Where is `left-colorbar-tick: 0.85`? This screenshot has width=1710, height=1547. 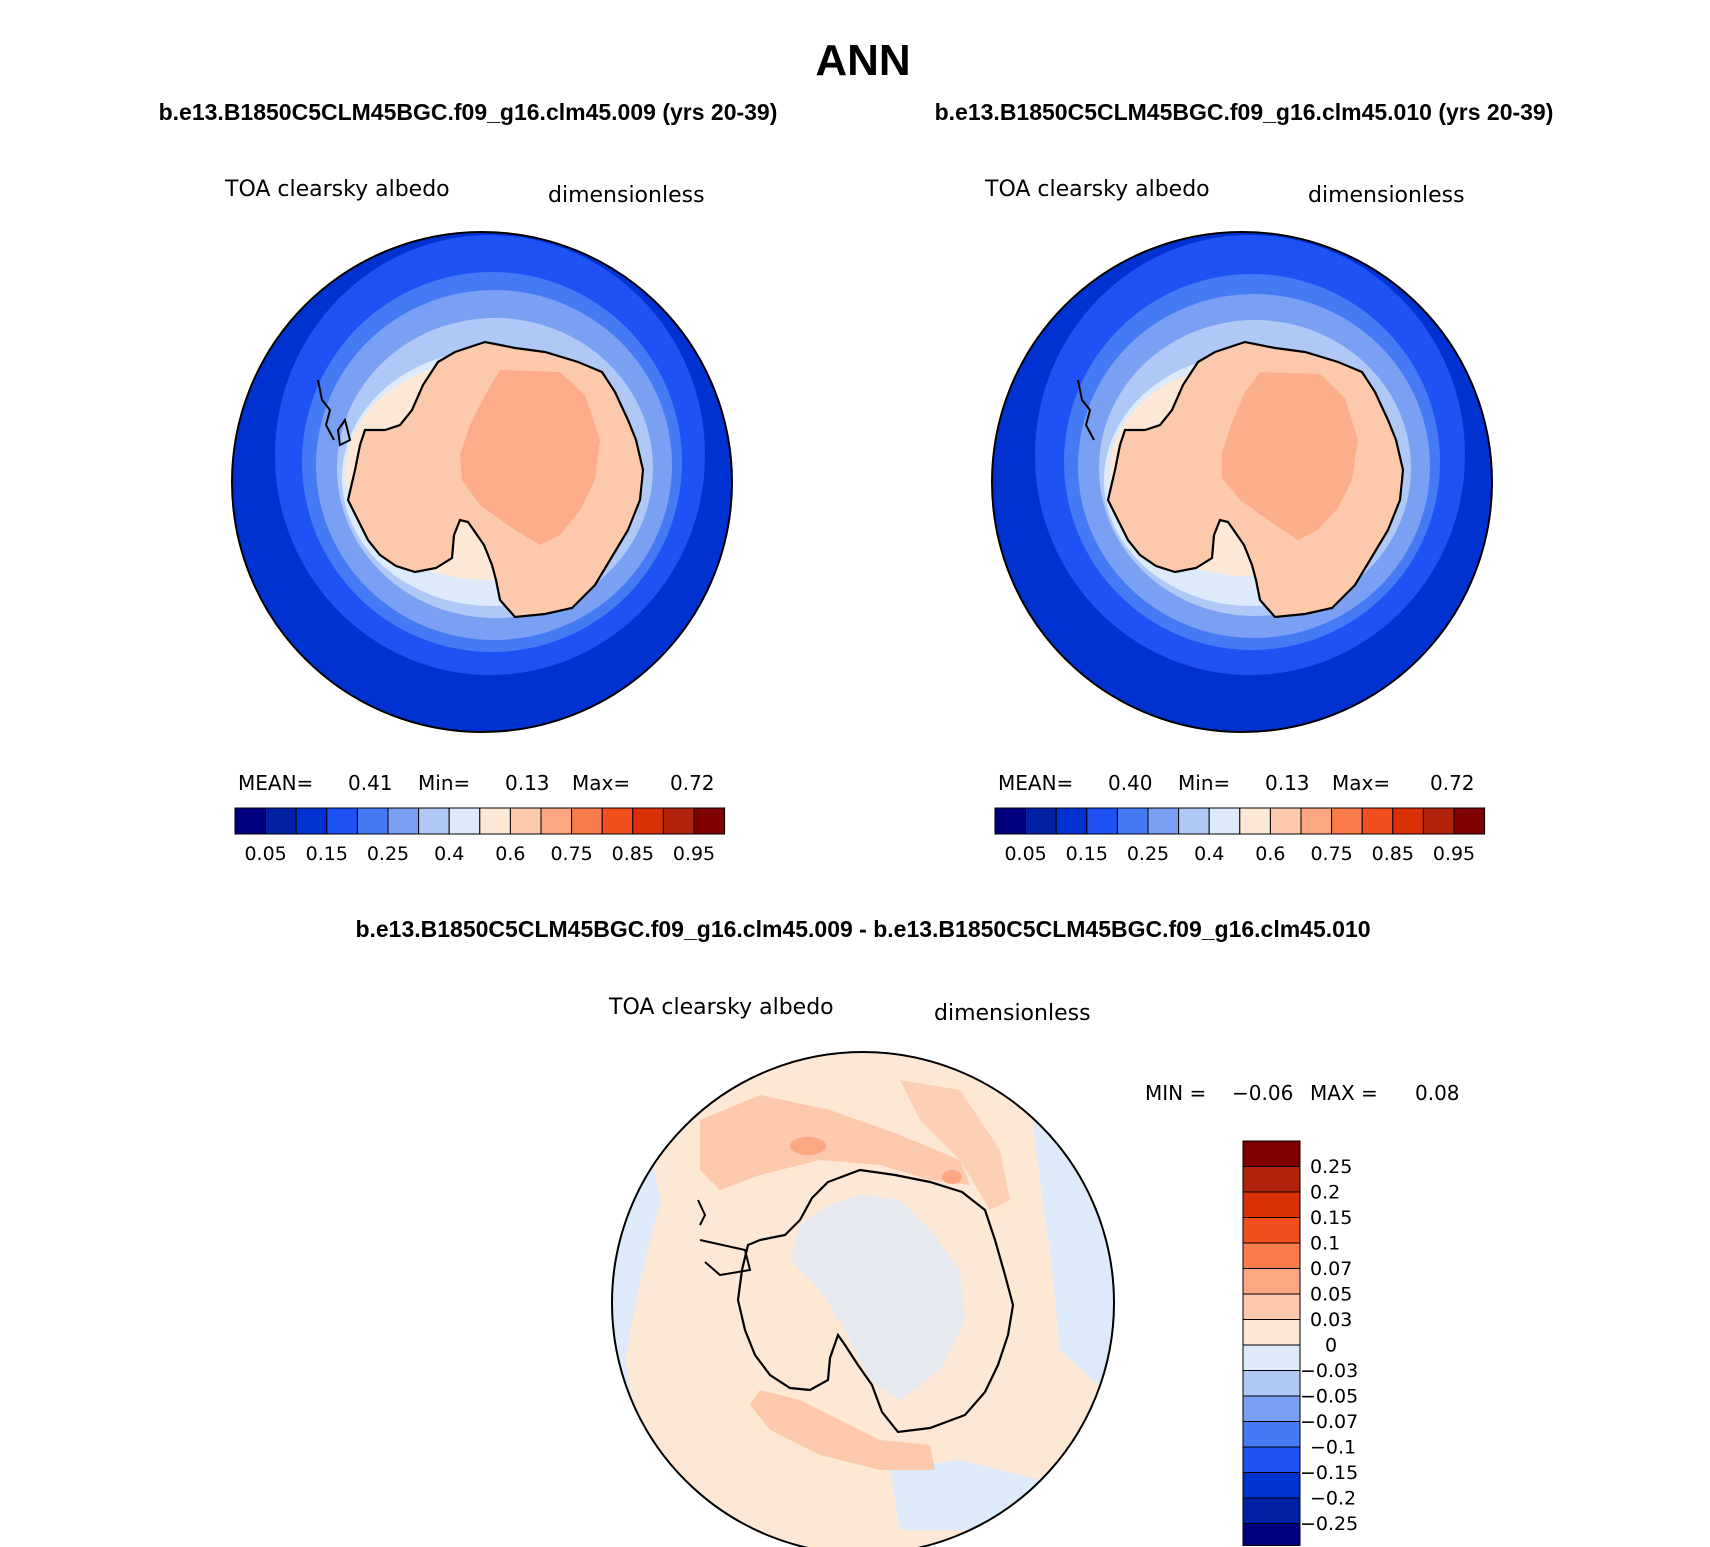 left-colorbar-tick: 0.85 is located at coordinates (633, 854).